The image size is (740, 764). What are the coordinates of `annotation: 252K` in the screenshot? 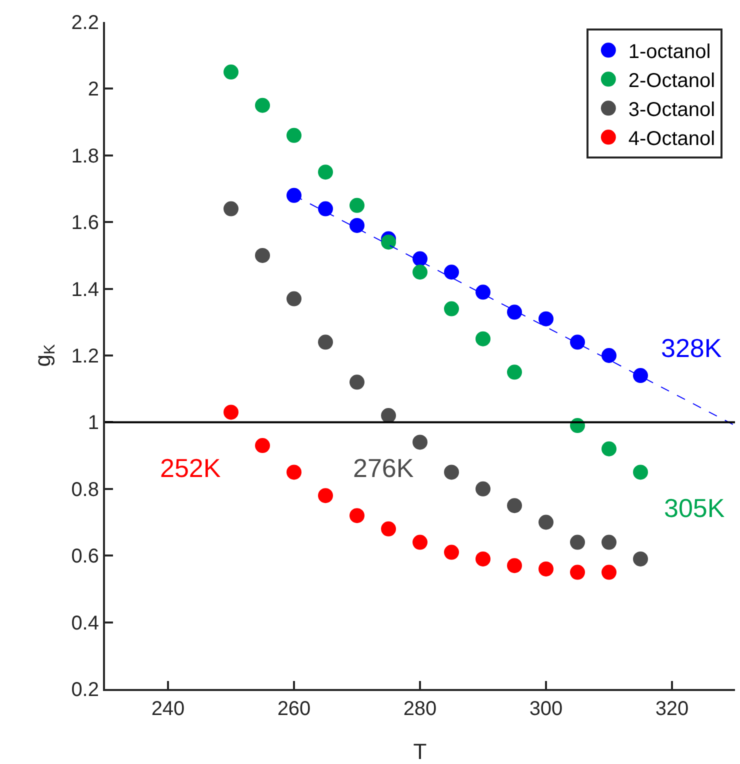 It's located at (191, 468).